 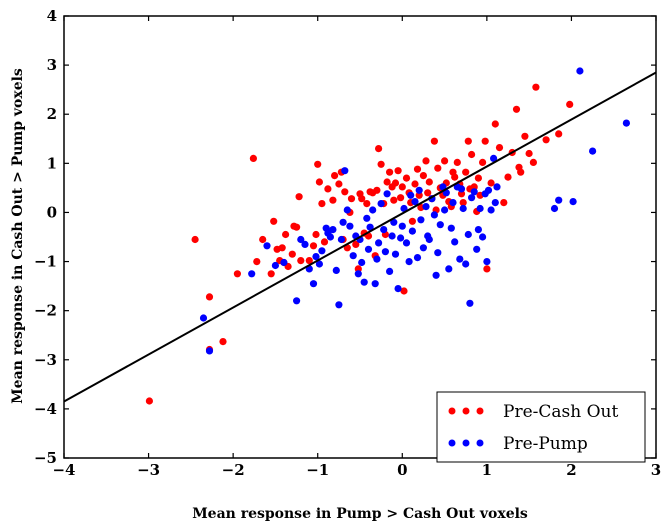 I want to click on x-tick-label: 0, so click(x=402, y=470).